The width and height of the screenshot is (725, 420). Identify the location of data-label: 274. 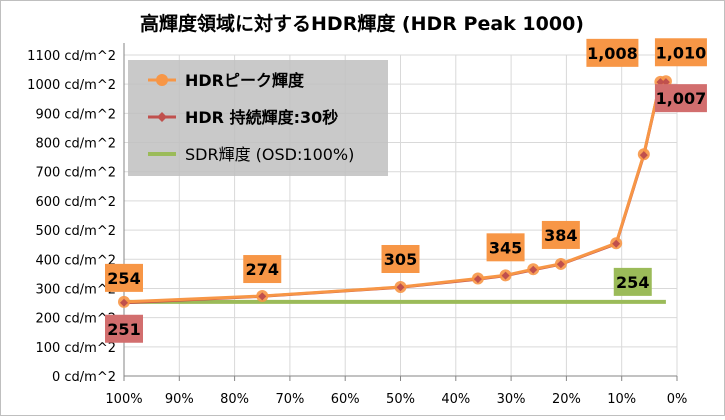
(262, 269).